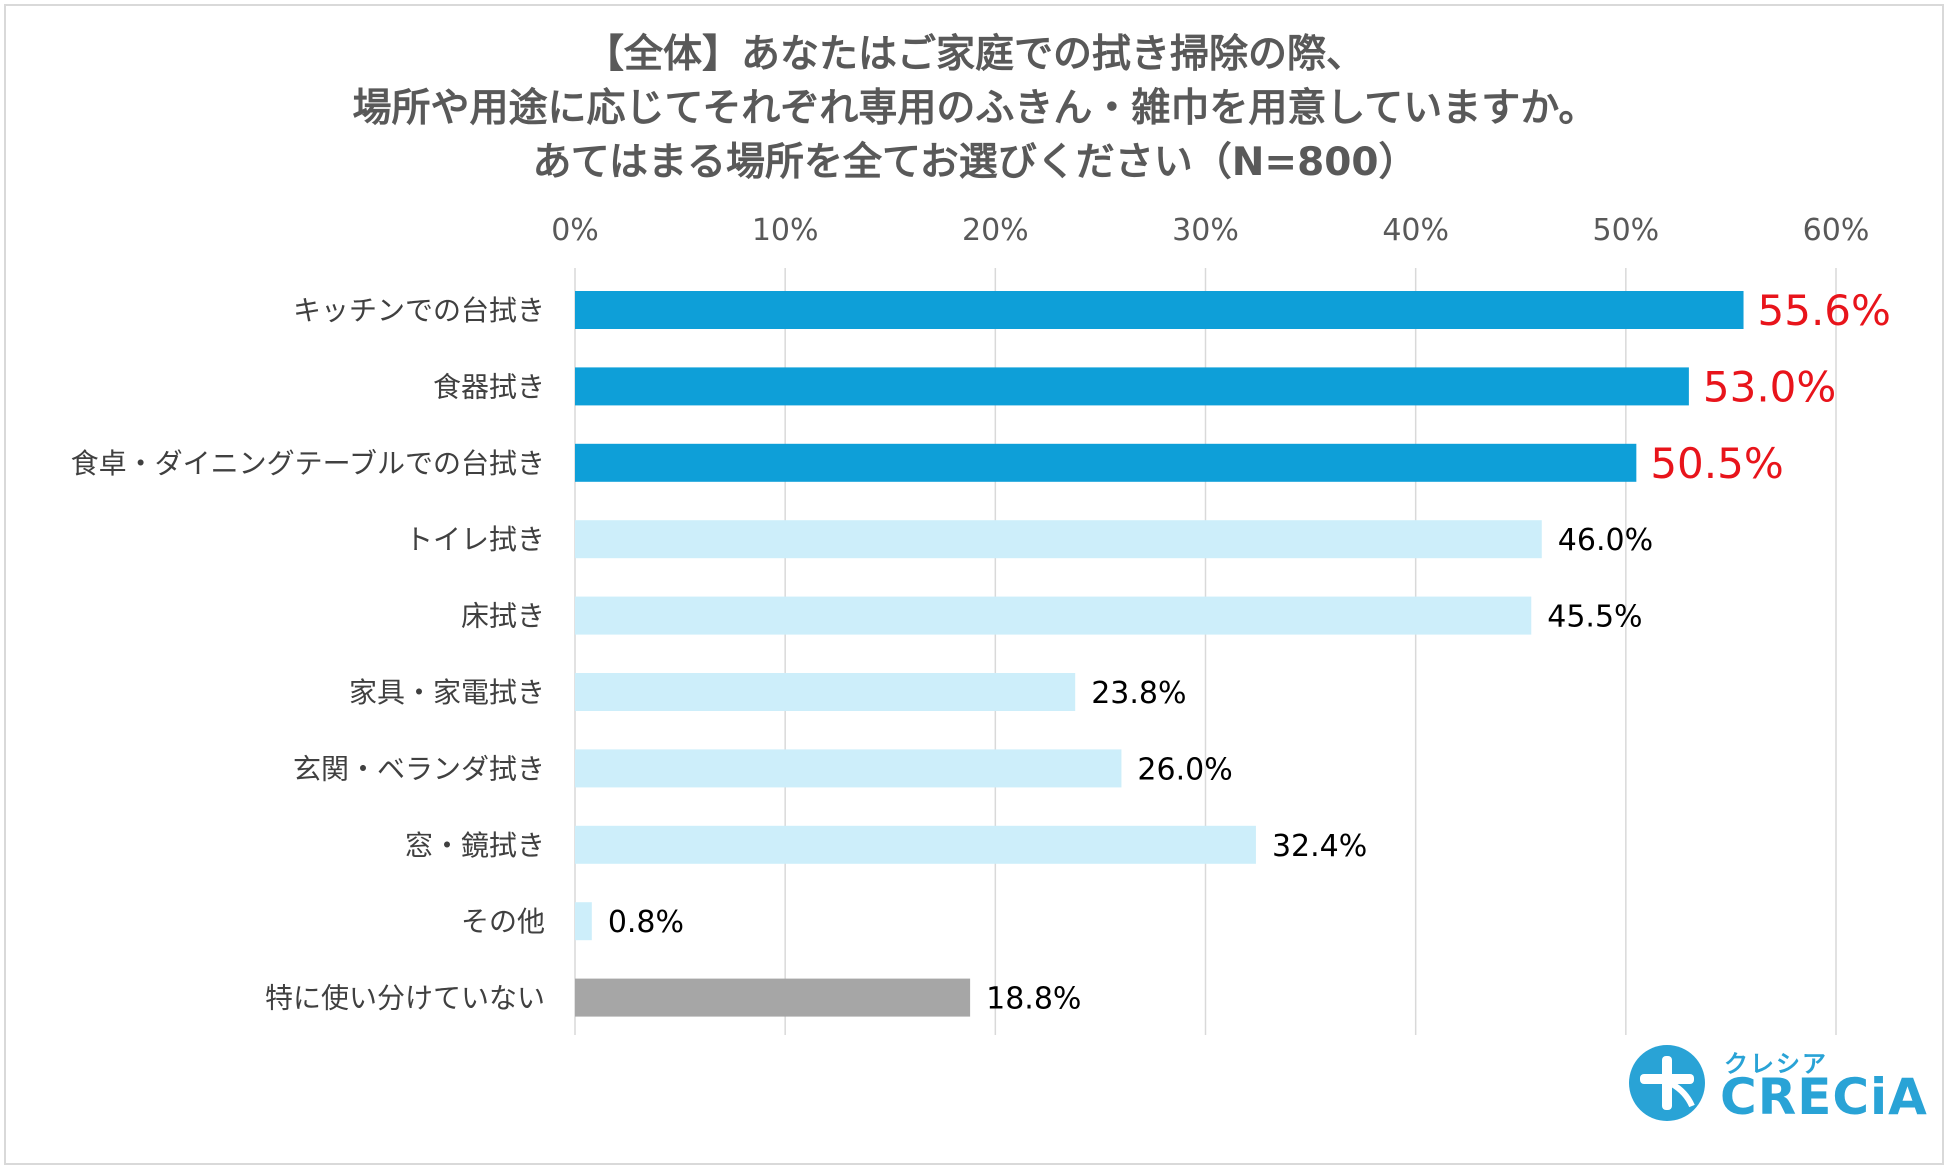 The height and width of the screenshot is (1171, 1950). I want to click on category-label: 食器拭き, so click(489, 386).